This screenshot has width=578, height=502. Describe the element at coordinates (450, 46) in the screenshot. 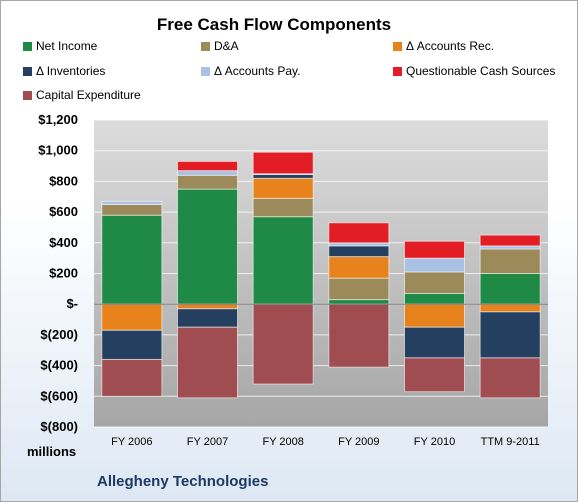

I see `legend-label: Δ Accounts Rec.` at that location.